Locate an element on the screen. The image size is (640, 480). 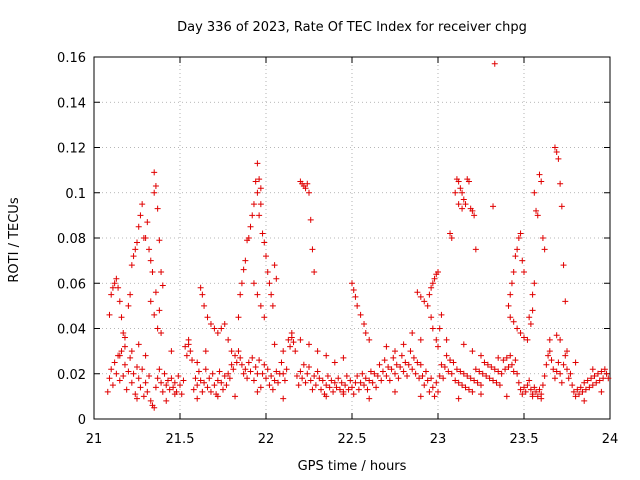
y-axis-title: ROTI / TECUs is located at coordinates (14, 239).